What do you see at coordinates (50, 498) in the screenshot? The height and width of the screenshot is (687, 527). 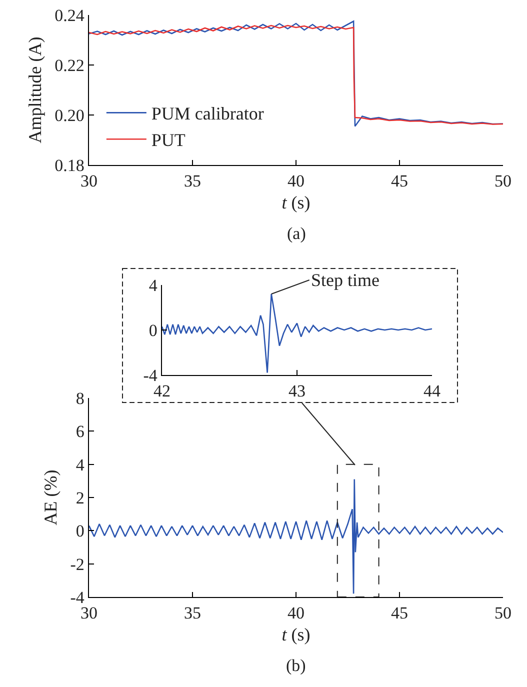 I see `y-axis-title: AE (%)` at bounding box center [50, 498].